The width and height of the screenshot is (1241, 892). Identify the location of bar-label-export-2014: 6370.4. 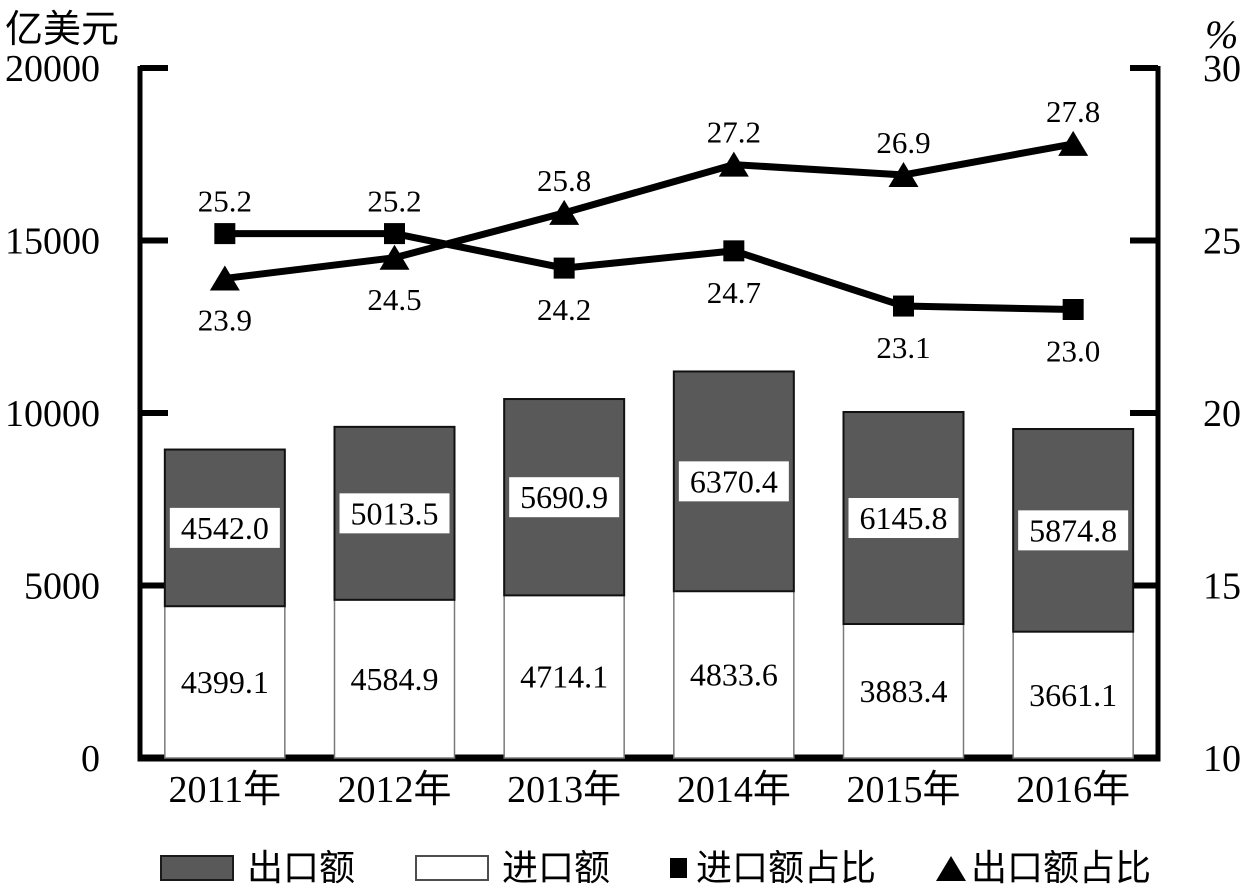
(734, 481).